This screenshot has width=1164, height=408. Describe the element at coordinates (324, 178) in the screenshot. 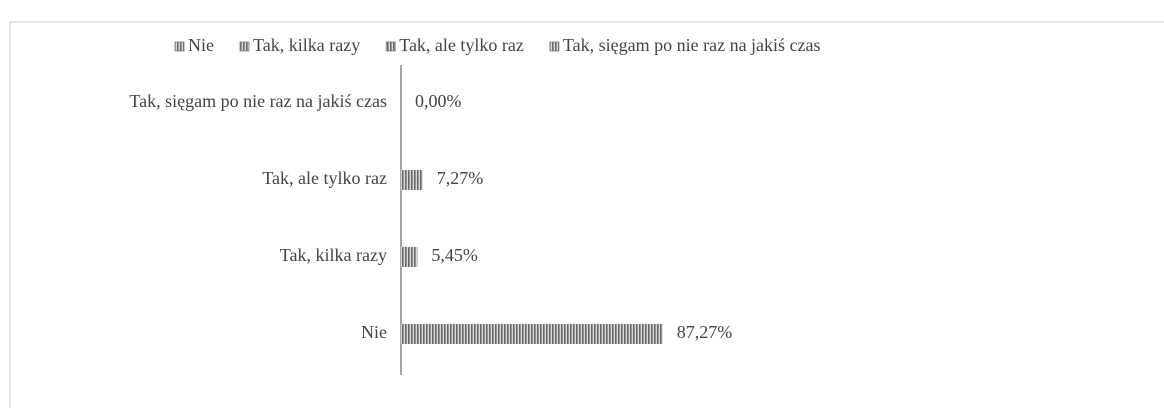

I see `y-tick-label: Tak, ale tylko raz` at that location.